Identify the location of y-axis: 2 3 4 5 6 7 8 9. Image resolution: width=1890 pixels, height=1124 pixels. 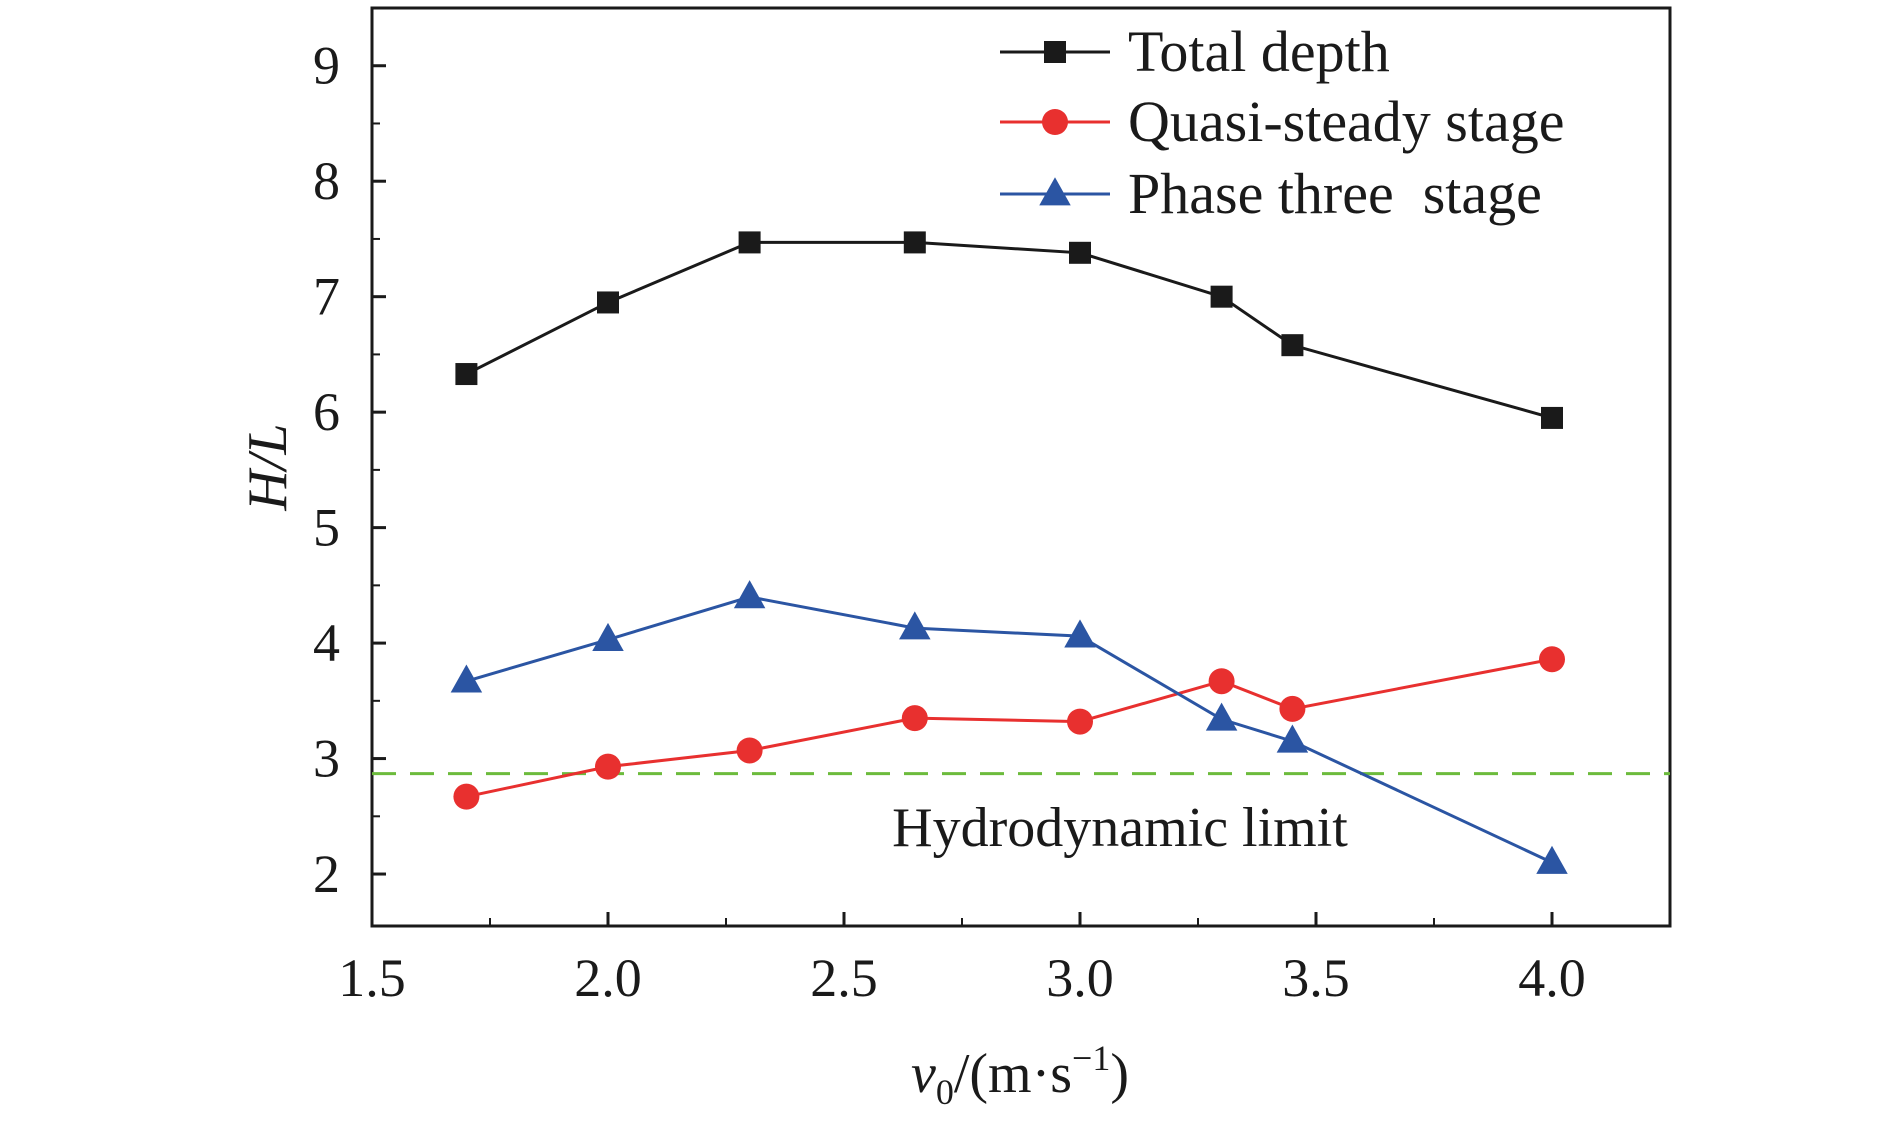
(349, 470).